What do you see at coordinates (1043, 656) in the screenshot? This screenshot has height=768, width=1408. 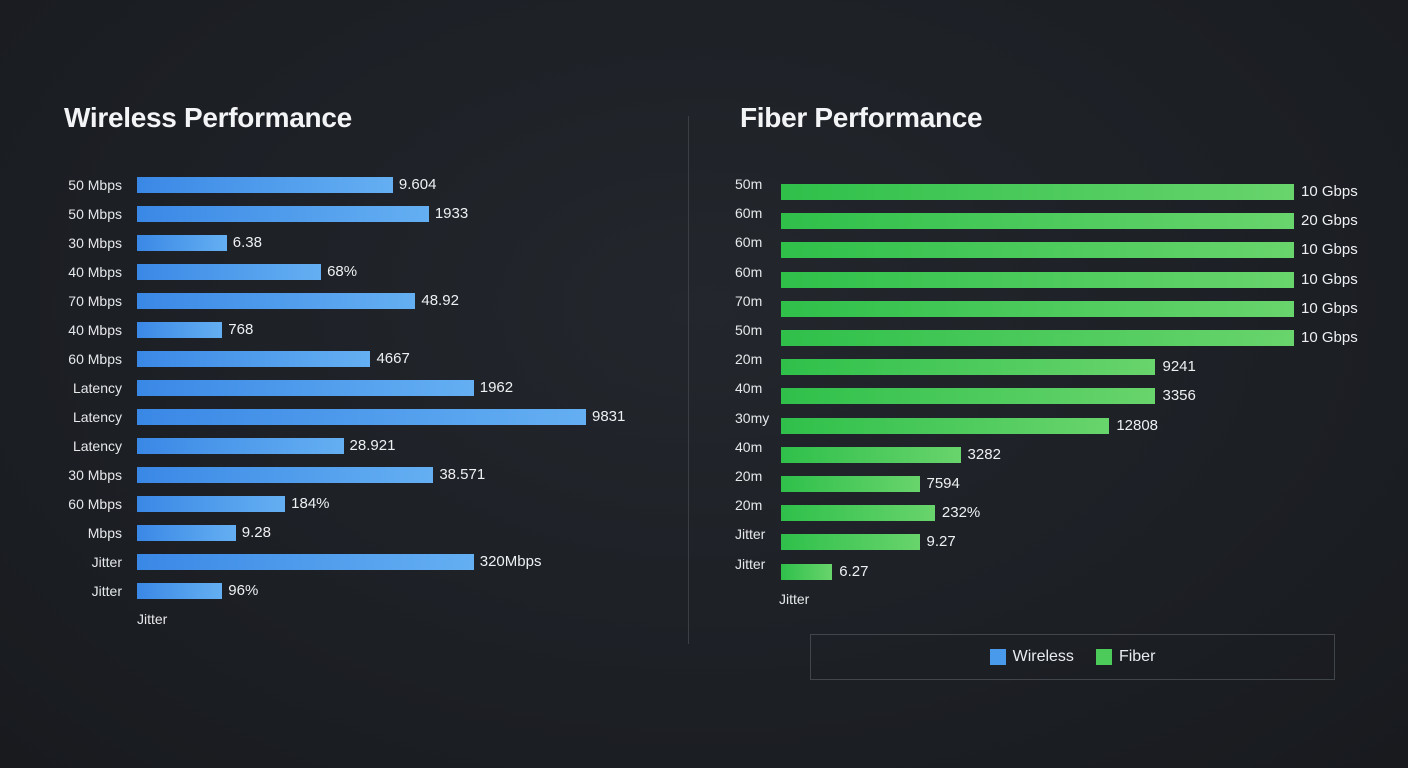 I see `legend-label-wireless: Wireless` at bounding box center [1043, 656].